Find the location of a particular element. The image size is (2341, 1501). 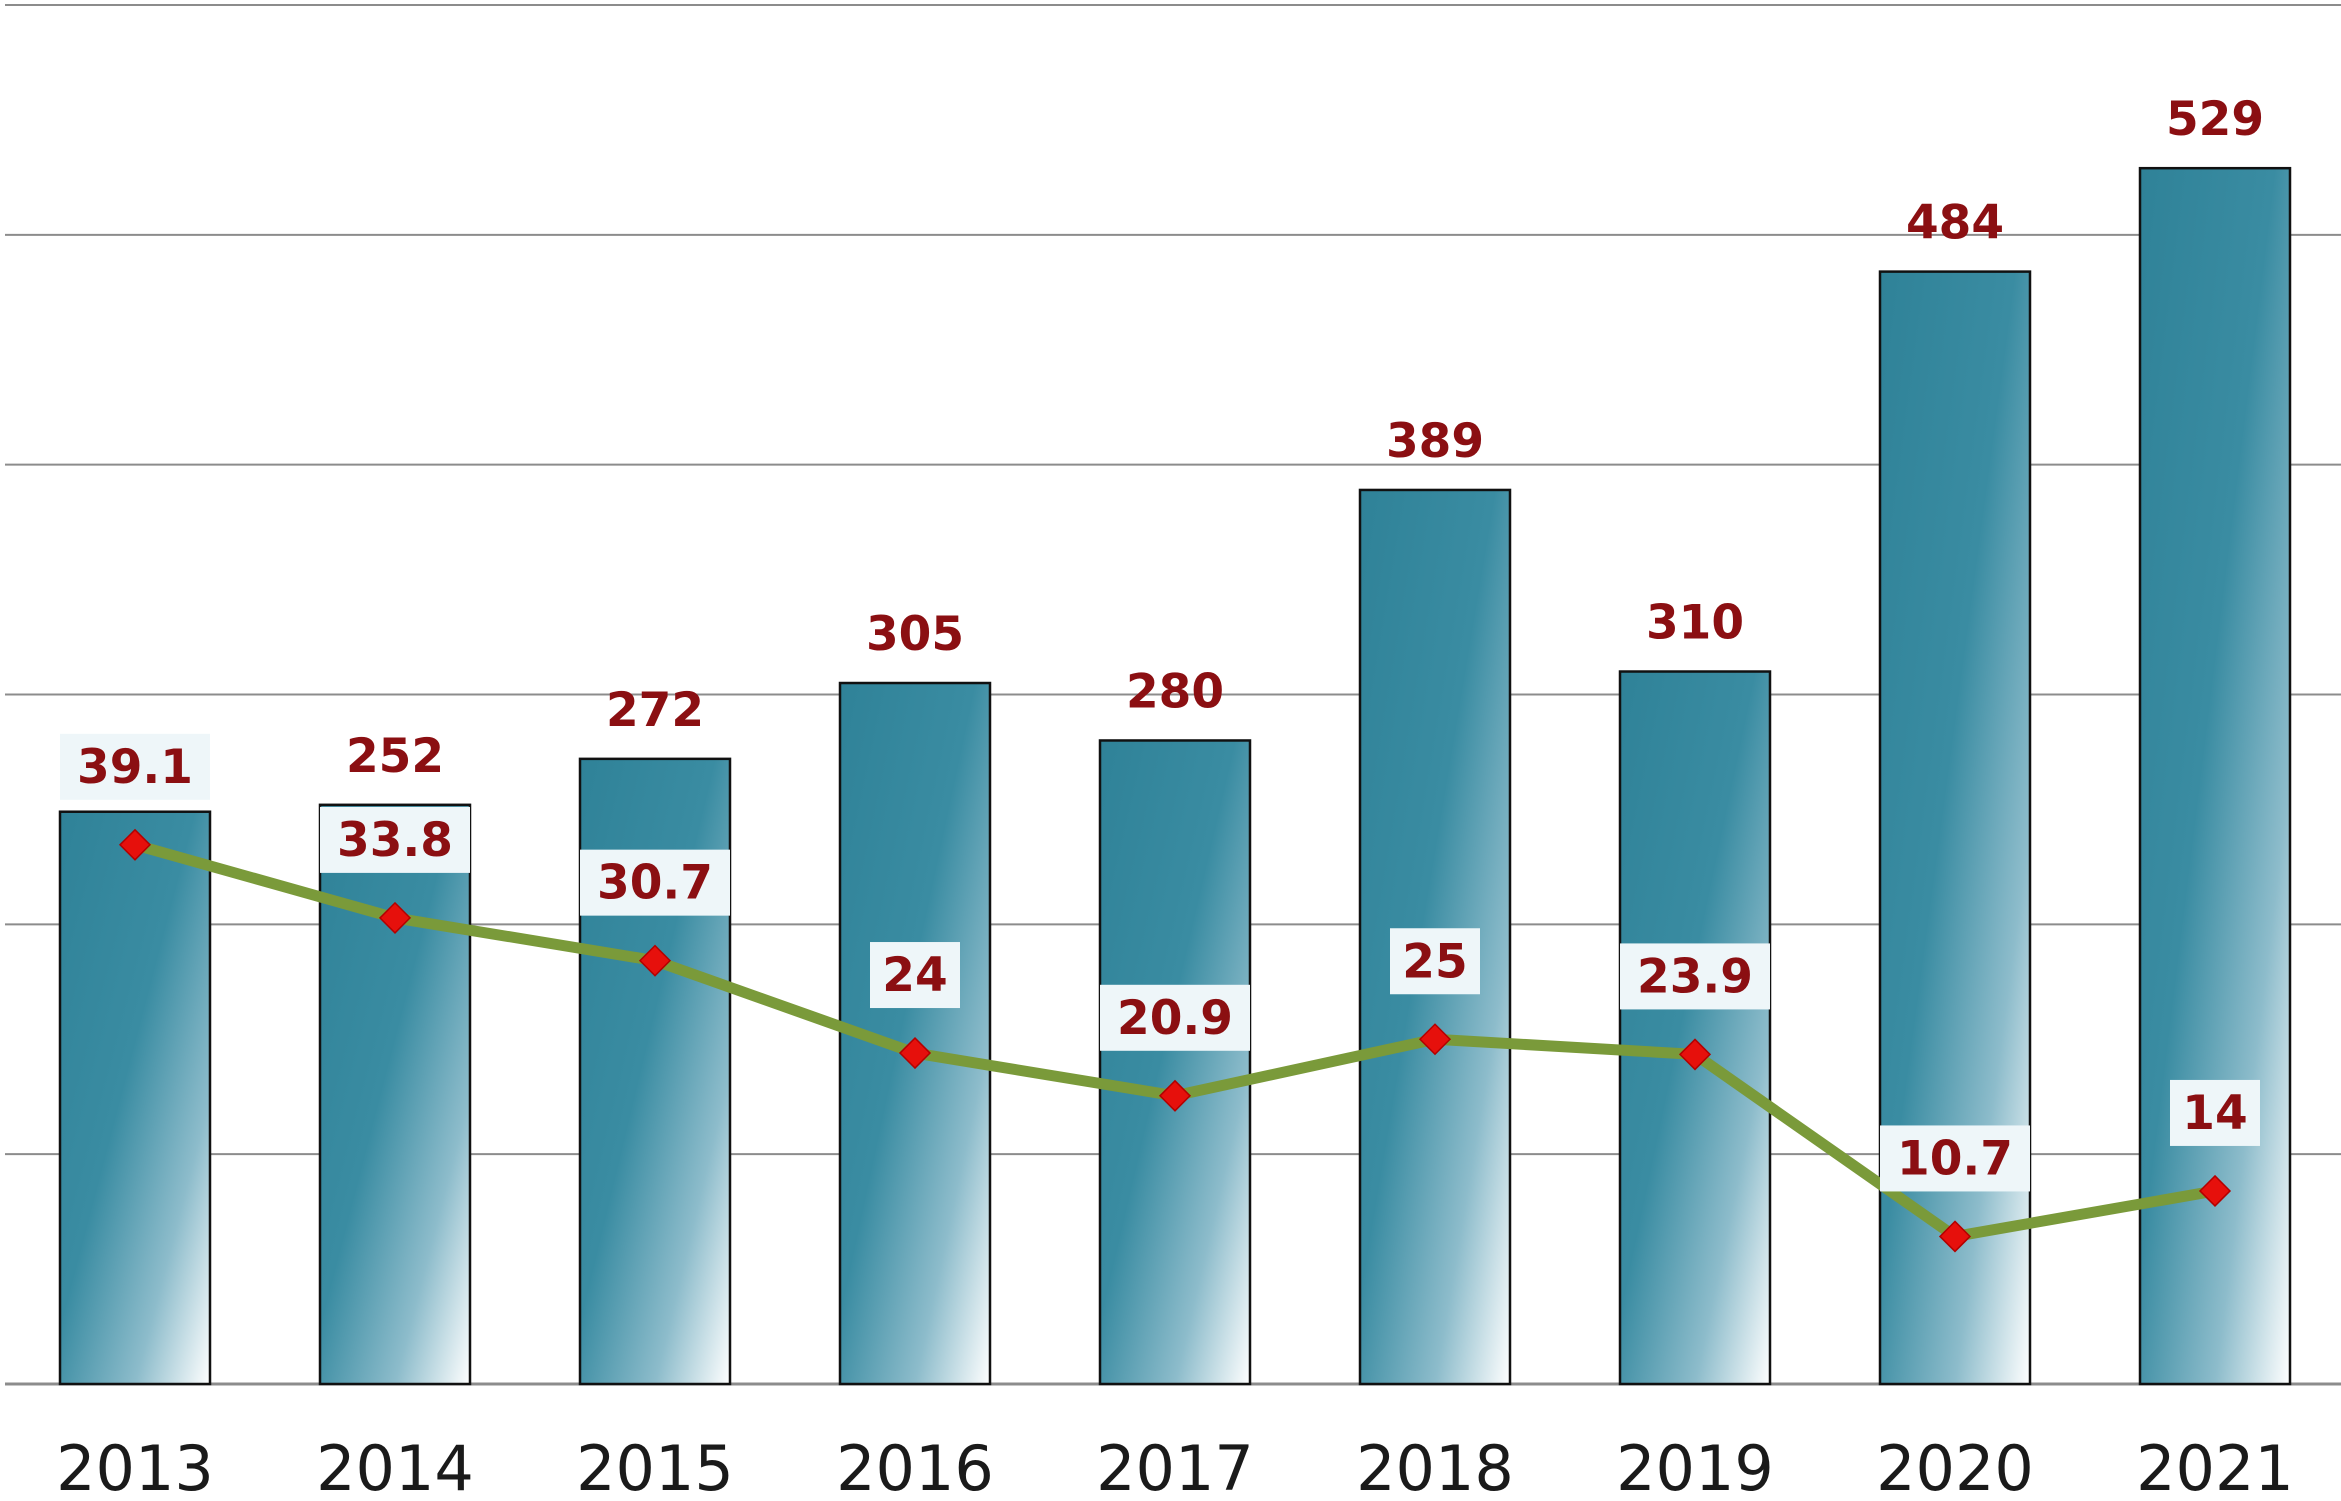

trend-marker-2019 is located at coordinates (1695, 1054).